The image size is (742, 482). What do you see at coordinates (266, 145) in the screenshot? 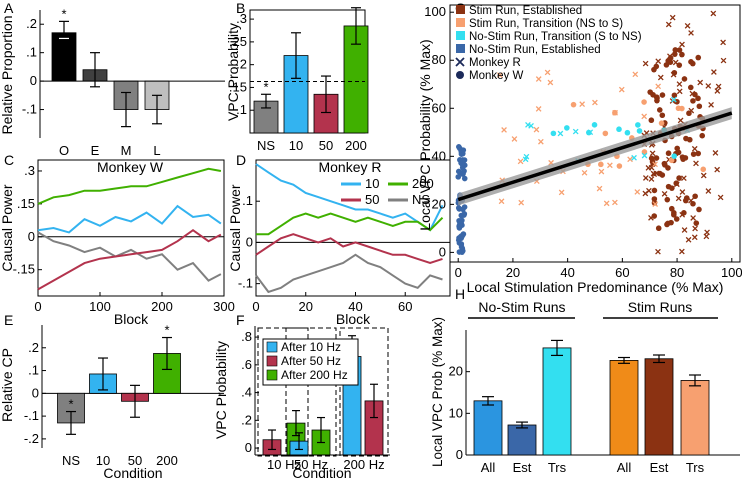
I see `x-tick-label: NS` at bounding box center [266, 145].